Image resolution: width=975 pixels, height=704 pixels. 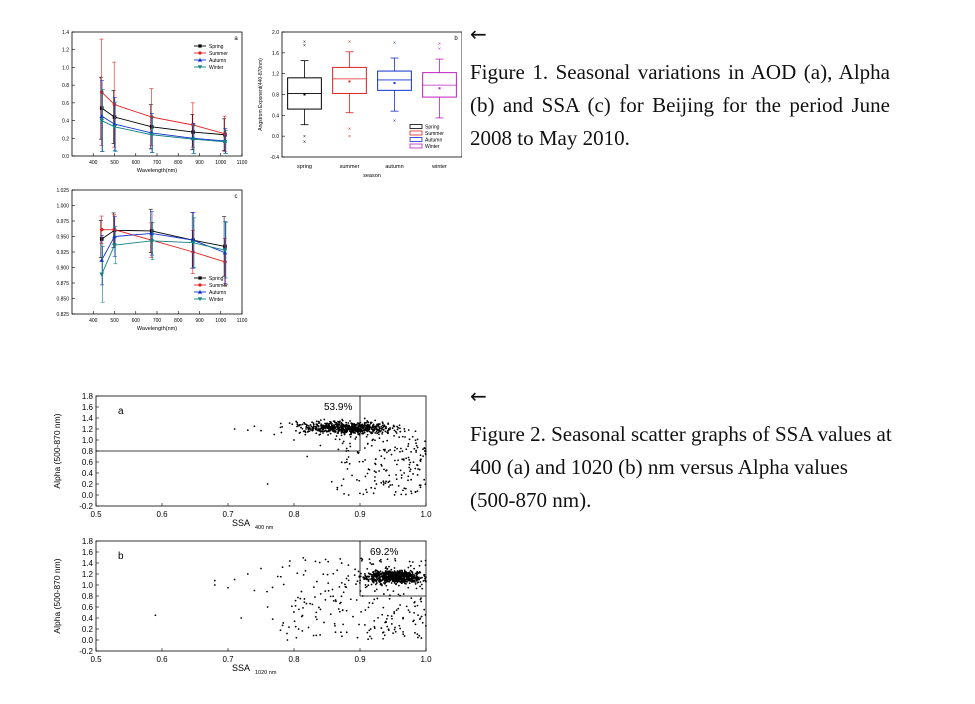 I want to click on x-tick-label: autumn, so click(x=394, y=167).